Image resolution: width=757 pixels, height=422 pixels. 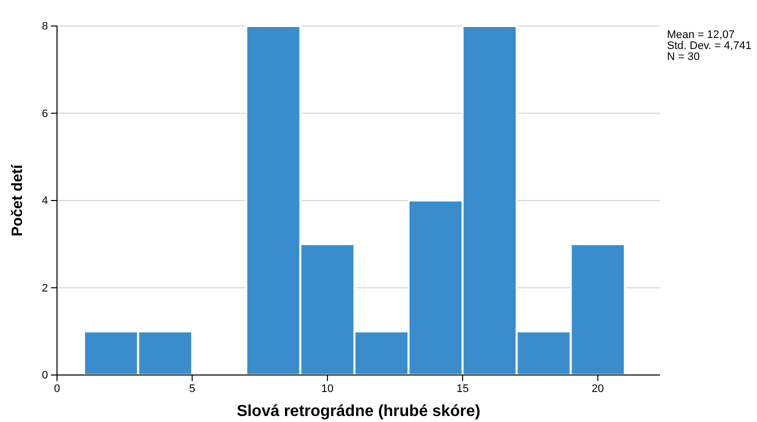 I want to click on text: N = 30, so click(x=683, y=57).